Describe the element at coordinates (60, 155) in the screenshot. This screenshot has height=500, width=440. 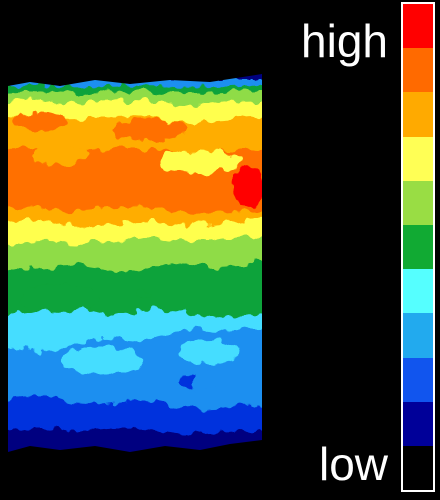
I see `lightorange-blob-a` at that location.